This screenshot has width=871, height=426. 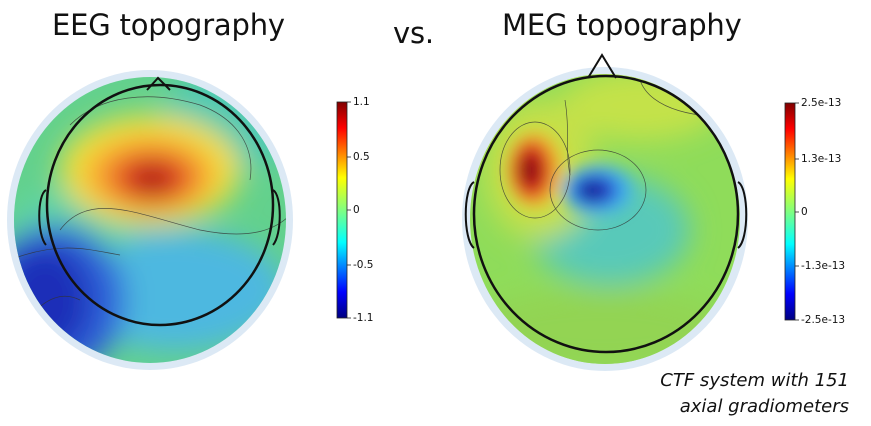 I want to click on eeg-colorbar, so click(x=342, y=210).